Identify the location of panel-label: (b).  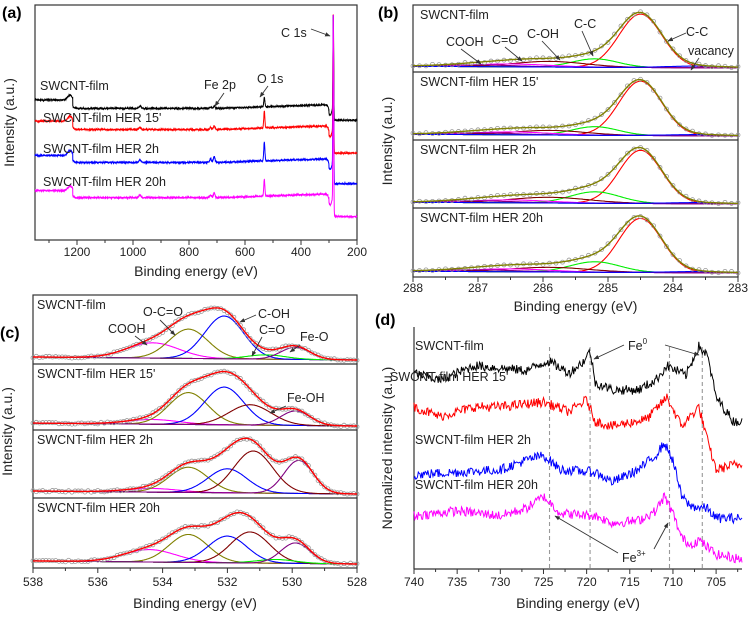
(388, 13).